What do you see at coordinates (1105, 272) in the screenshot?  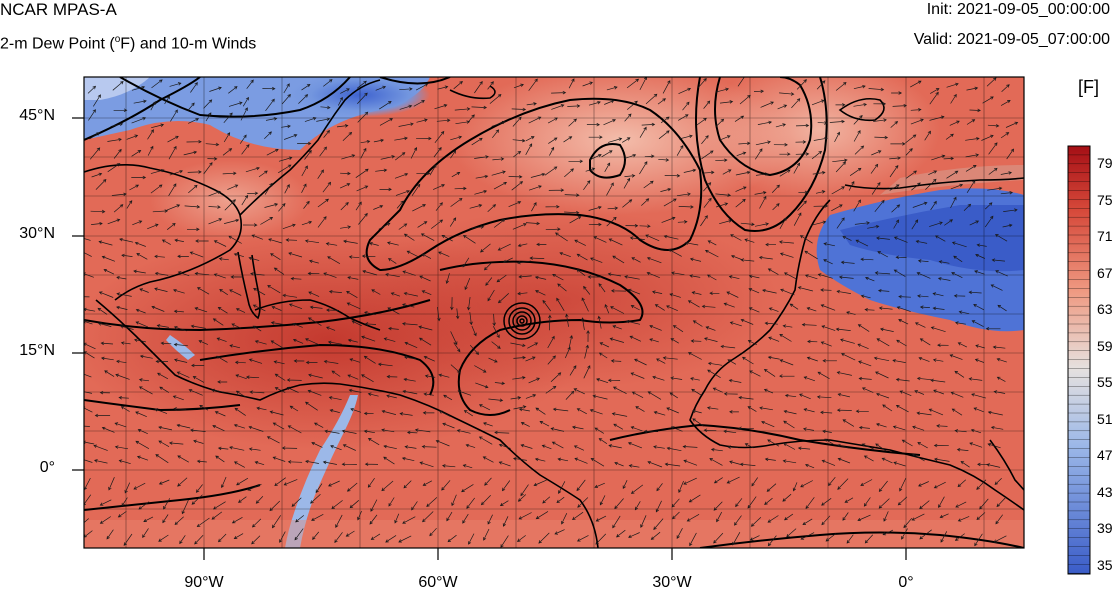 I see `colorbar-tick-label: 67` at bounding box center [1105, 272].